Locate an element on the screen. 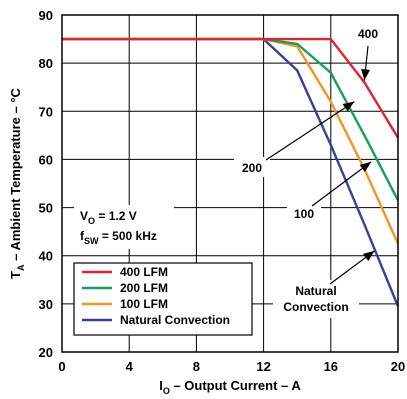 This screenshot has width=407, height=399. legend-box is located at coordinates (163, 299).